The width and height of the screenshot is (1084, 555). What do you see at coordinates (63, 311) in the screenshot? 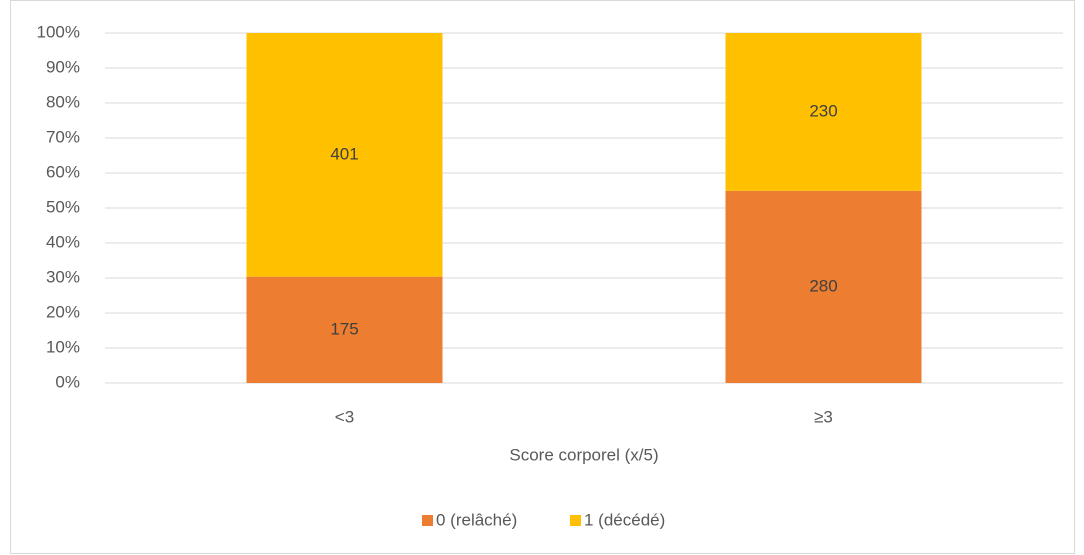
I see `y-tick-label: 20%` at bounding box center [63, 311].